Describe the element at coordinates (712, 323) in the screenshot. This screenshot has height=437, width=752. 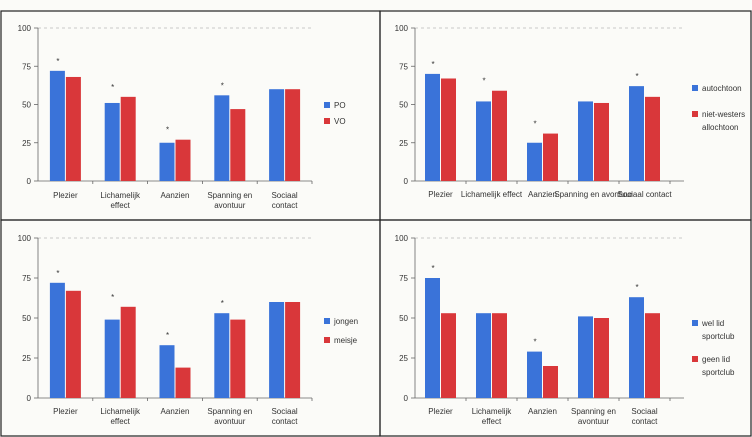
I see `legend-label-line: wel lid` at that location.